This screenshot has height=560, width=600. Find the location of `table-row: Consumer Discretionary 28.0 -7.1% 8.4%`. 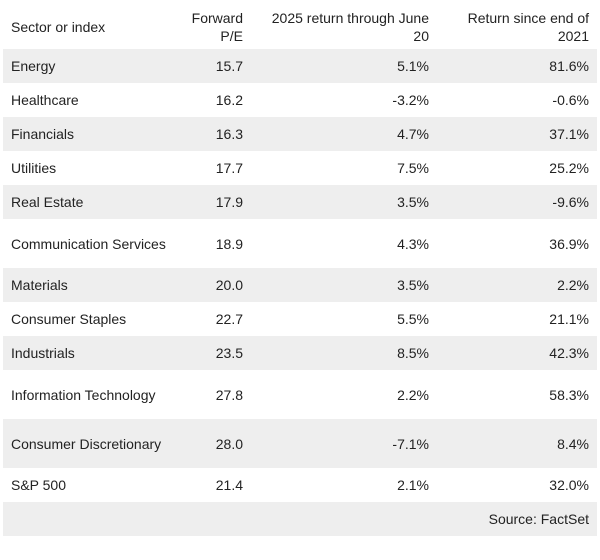

table-row: Consumer Discretionary 28.0 -7.1% 8.4% is located at coordinates (300, 443).